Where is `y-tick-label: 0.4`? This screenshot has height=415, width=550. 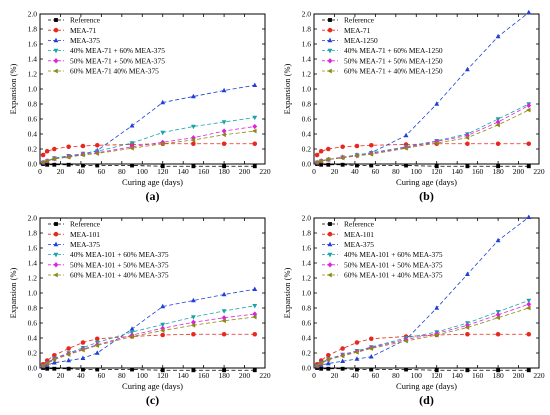
y-tick-label: 0.4 is located at coordinates (33, 134).